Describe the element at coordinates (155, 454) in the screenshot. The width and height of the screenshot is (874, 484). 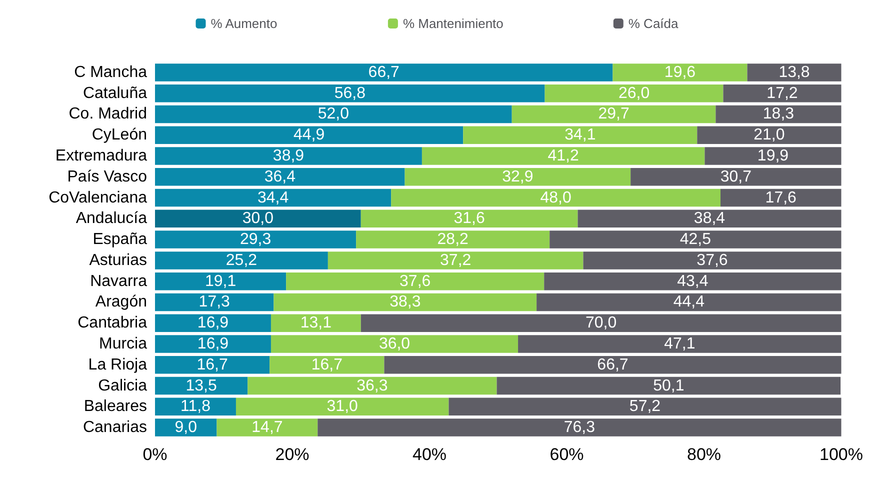
I see `x-tick-label: 0%` at that location.